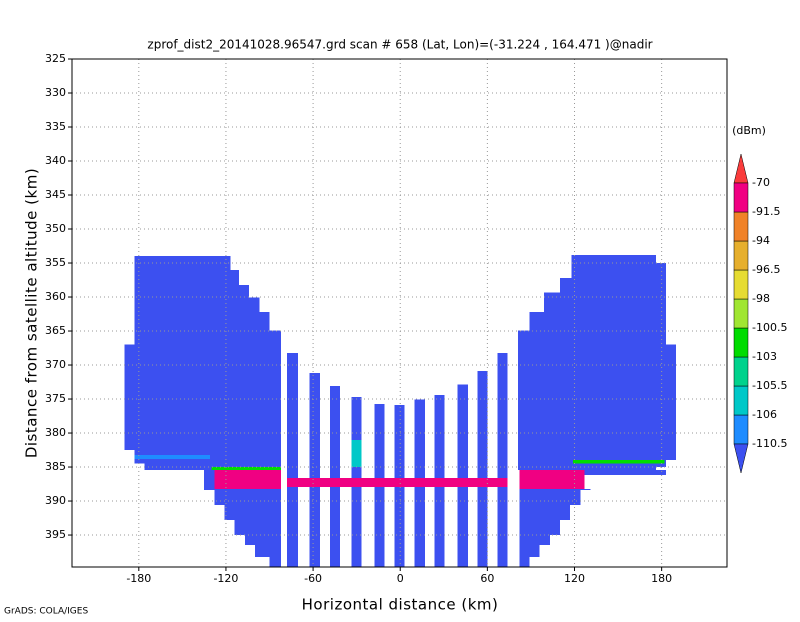 The image size is (800, 622). Describe the element at coordinates (764, 414) in the screenshot. I see `colorbar-label: -106` at that location.